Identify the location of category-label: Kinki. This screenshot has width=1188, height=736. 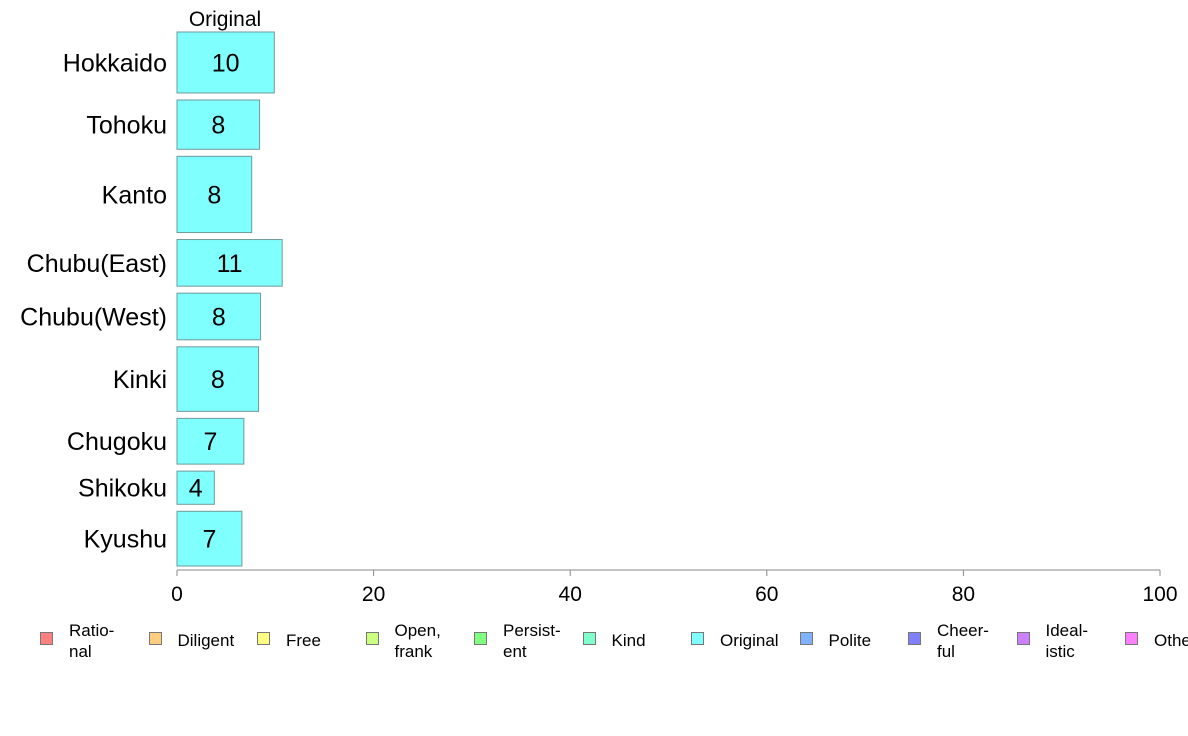
(140, 380).